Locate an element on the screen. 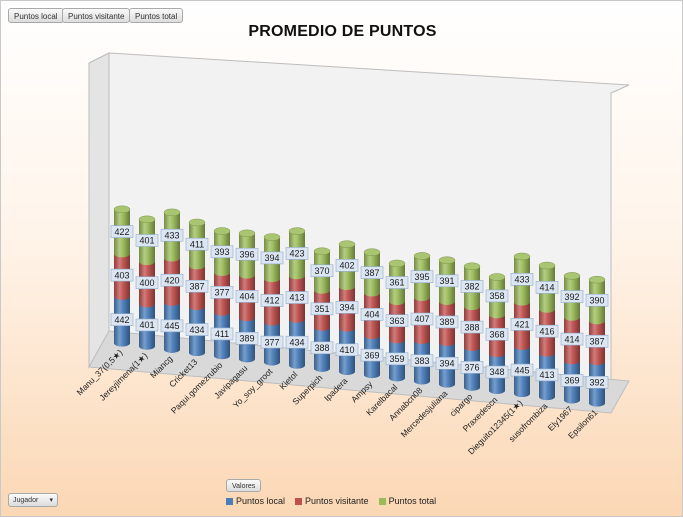 Image resolution: width=683 pixels, height=518 pixels. data-label-local: 348 is located at coordinates (496, 372).